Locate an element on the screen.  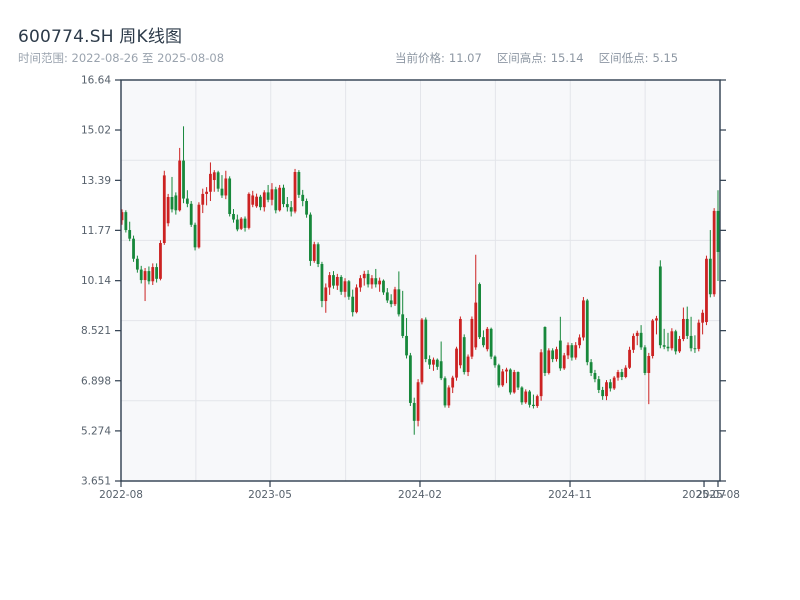
y-axis-tick-label: 11.77 is located at coordinates (96, 231).